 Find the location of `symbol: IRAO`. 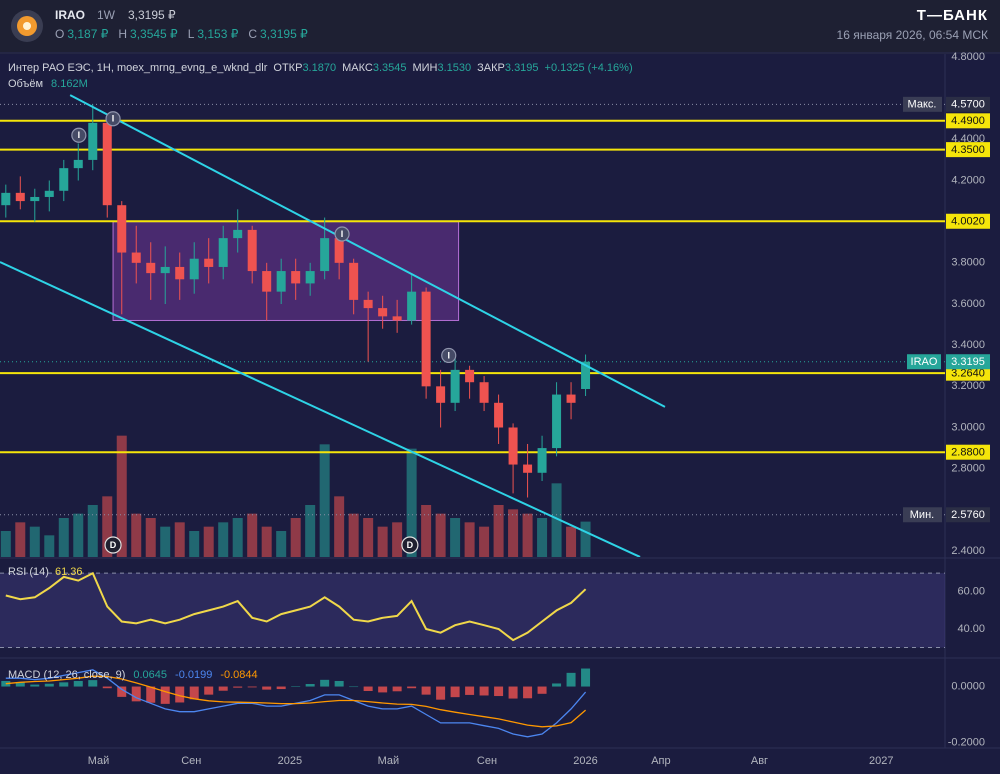

symbol: IRAO is located at coordinates (70, 15).